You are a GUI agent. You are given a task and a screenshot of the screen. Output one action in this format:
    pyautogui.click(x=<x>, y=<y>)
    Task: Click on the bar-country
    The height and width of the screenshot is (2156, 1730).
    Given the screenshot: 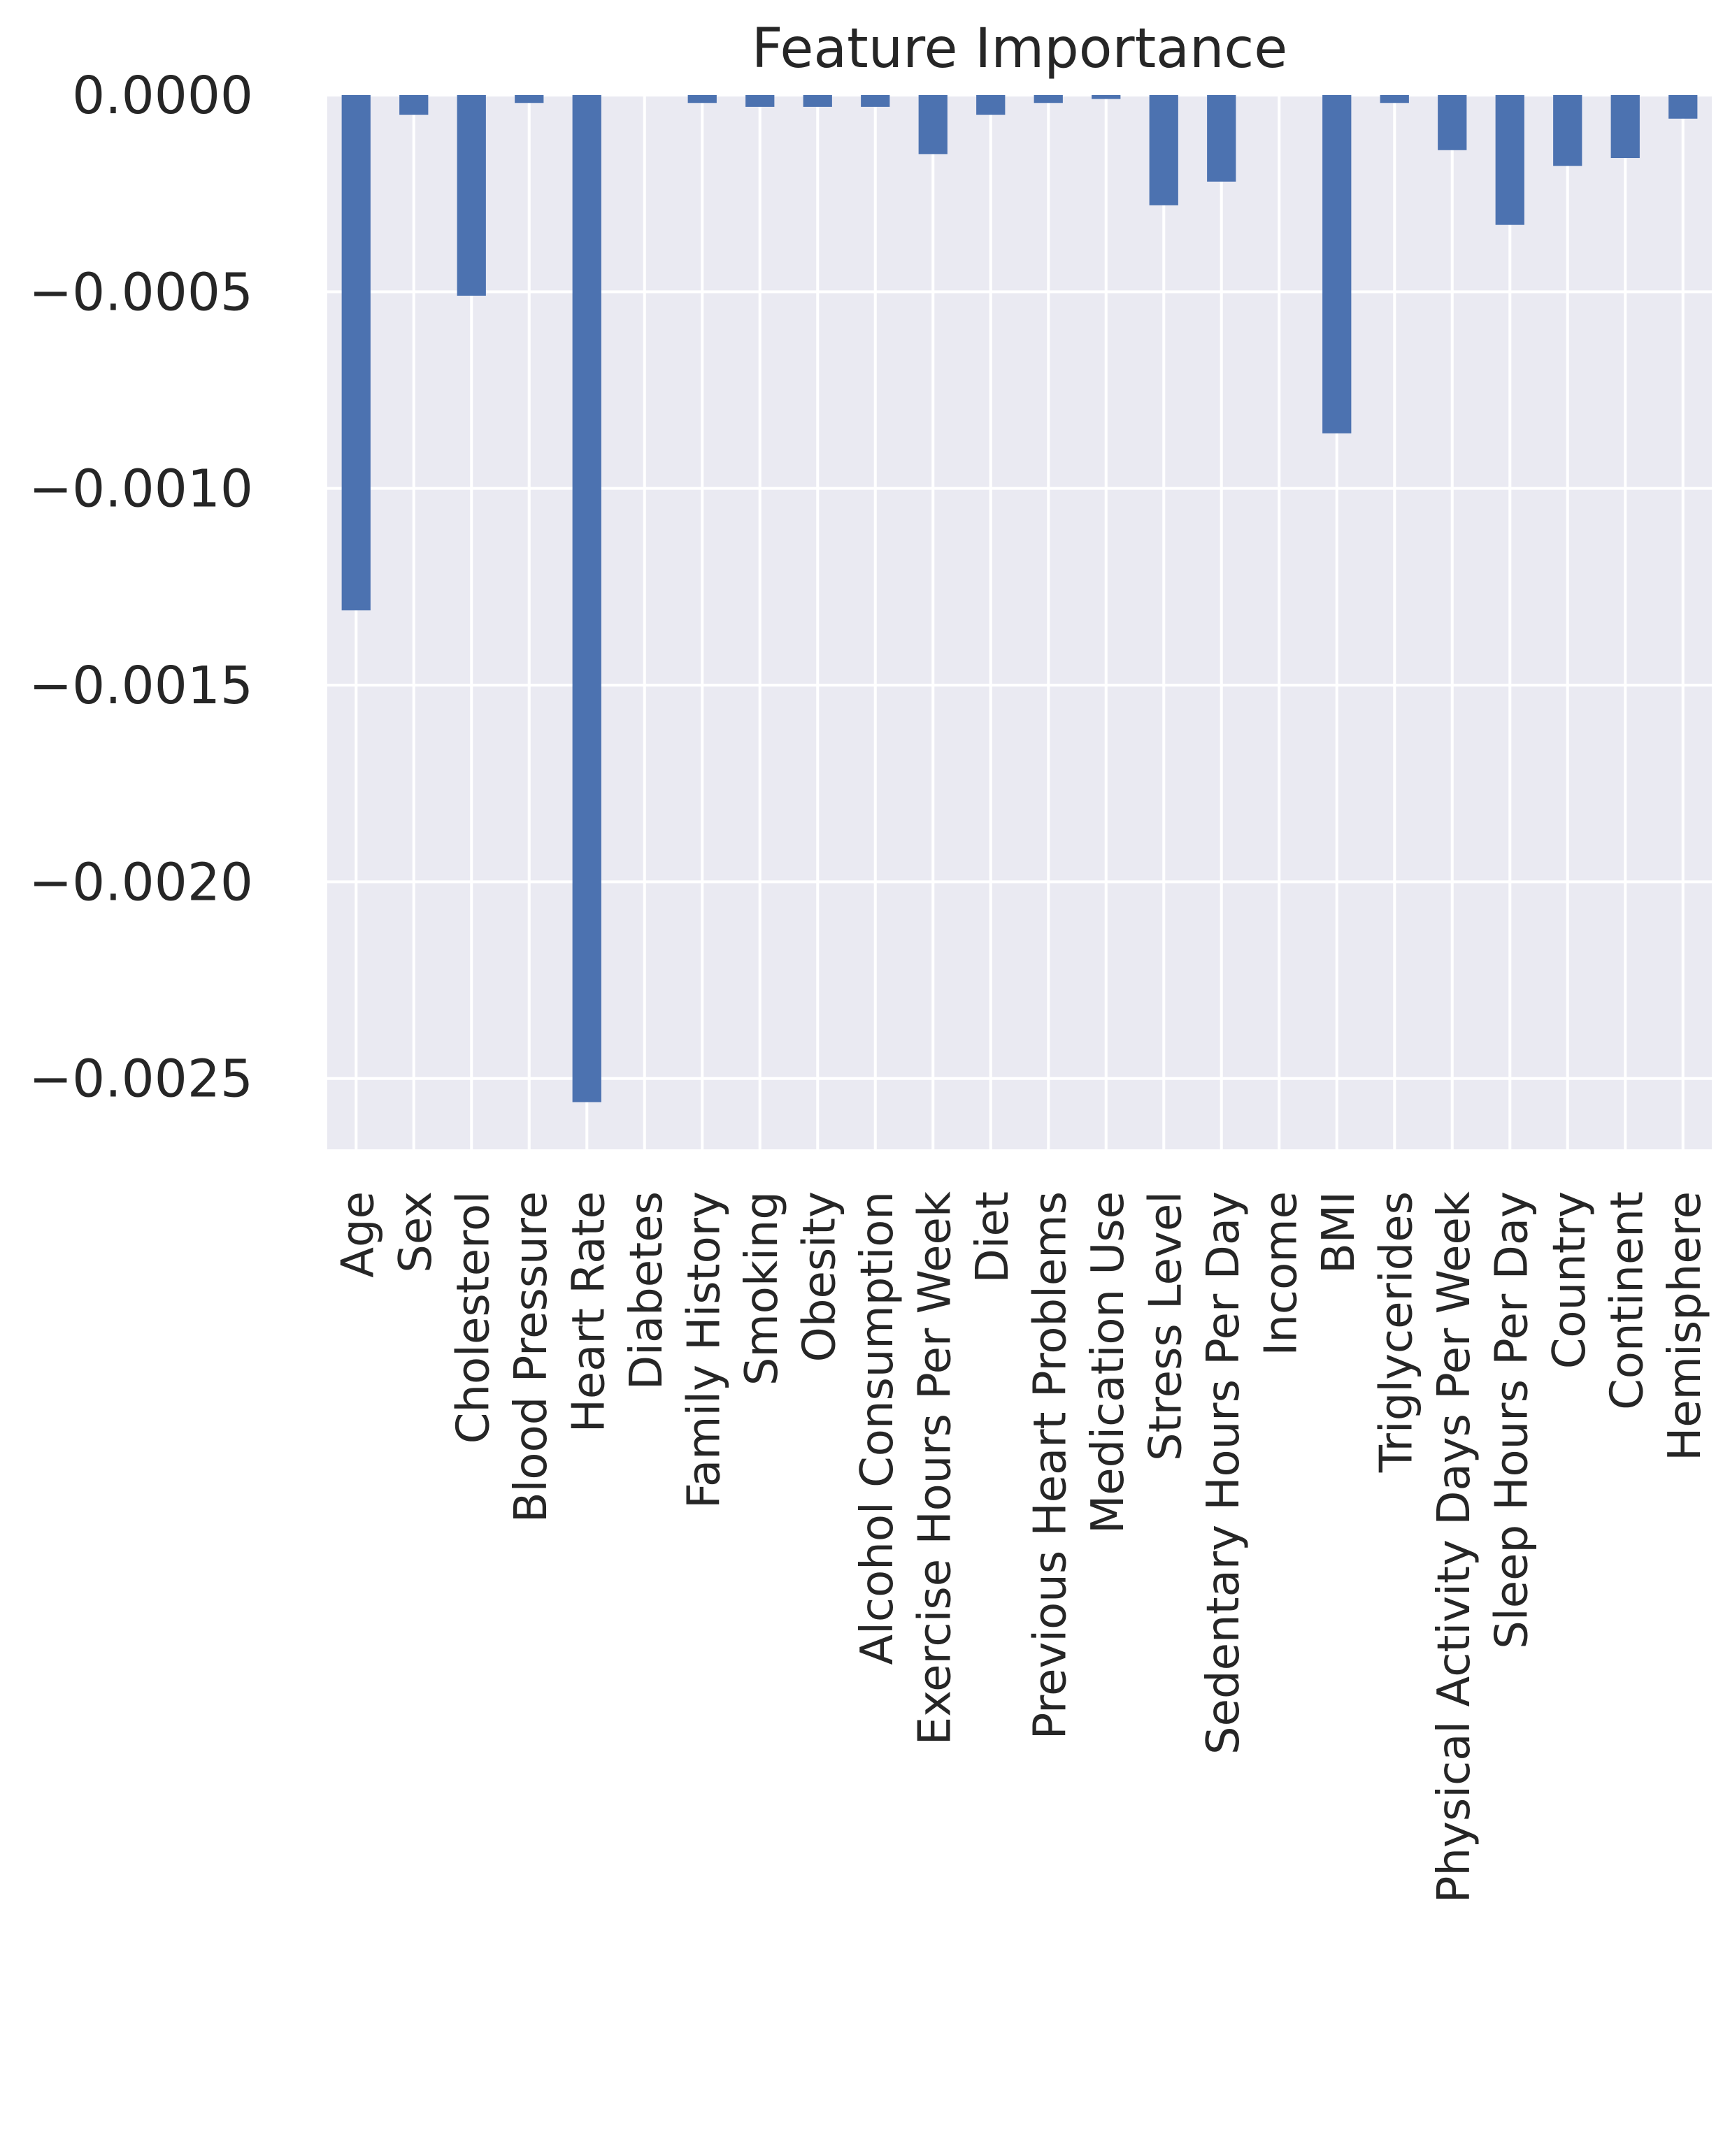 What is the action you would take?
    pyautogui.click(x=1567, y=130)
    